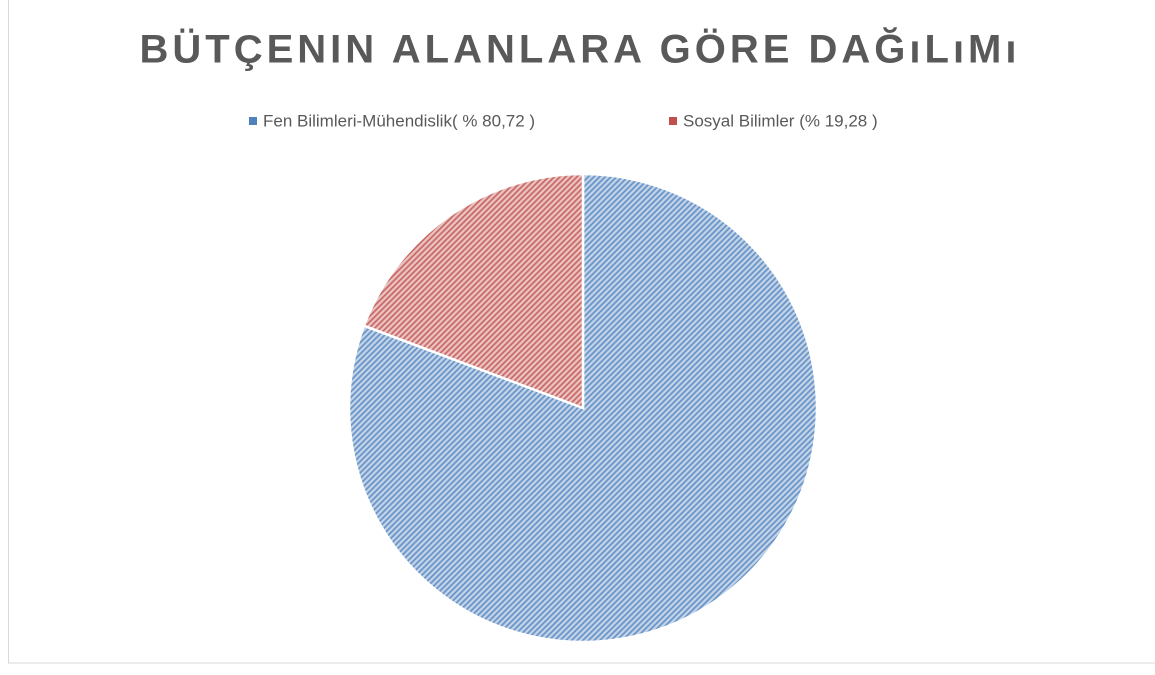 The height and width of the screenshot is (675, 1155). What do you see at coordinates (580, 49) in the screenshot?
I see `chart-title: BÜTÇENIN ALANLARA GÖRE DAĞıLıMı` at bounding box center [580, 49].